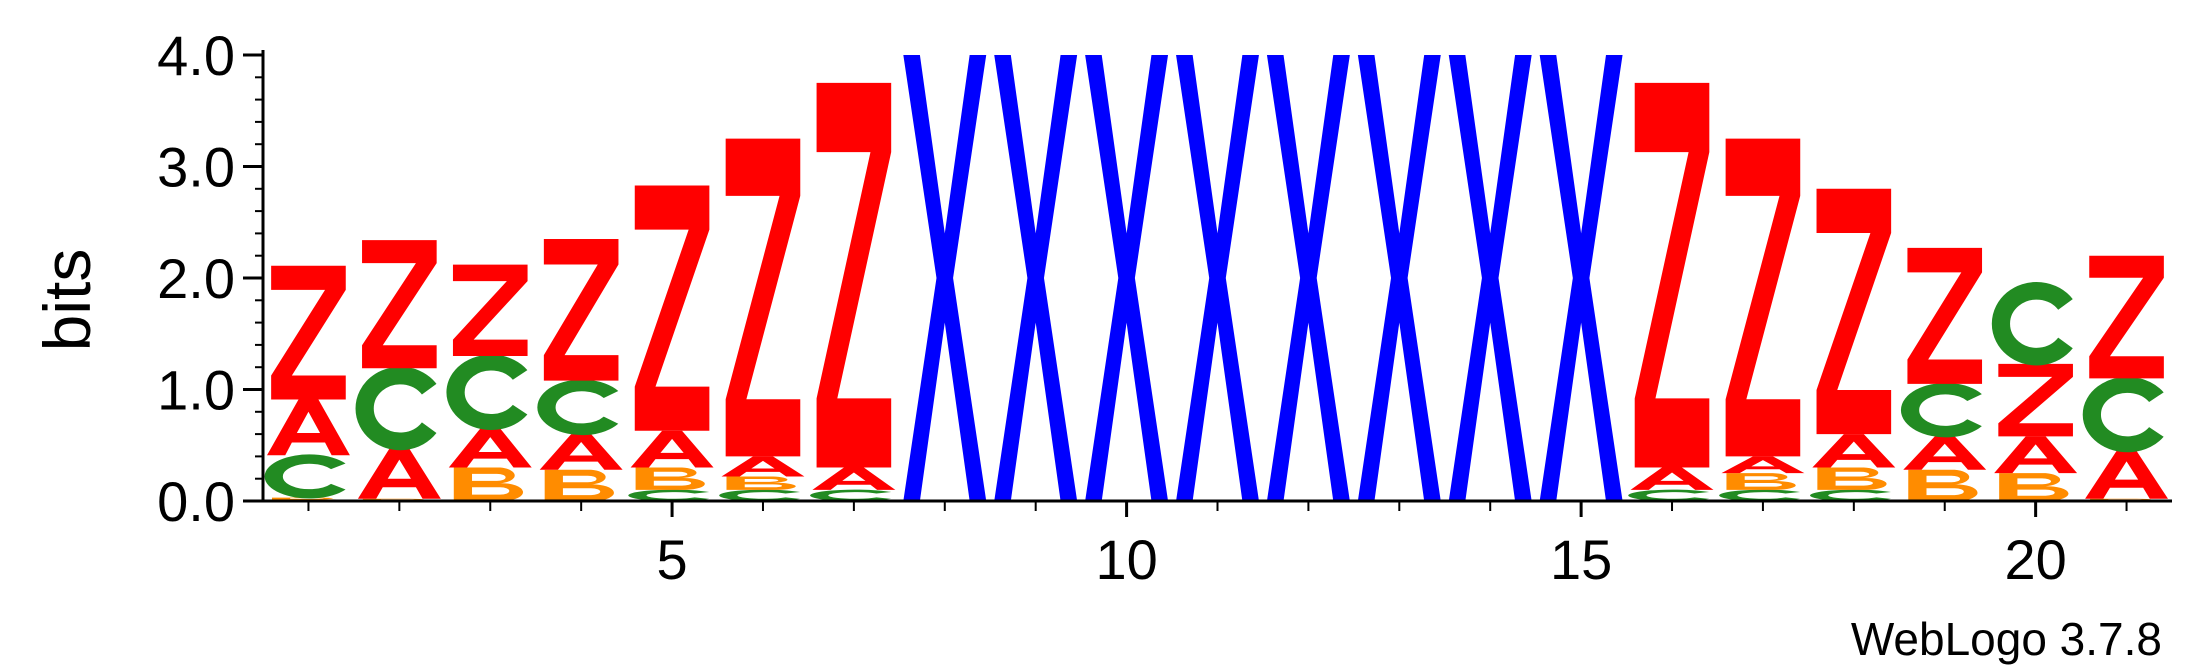  I want to click on weblogo-credit: WebLogo 3.7.8, so click(2006, 639).